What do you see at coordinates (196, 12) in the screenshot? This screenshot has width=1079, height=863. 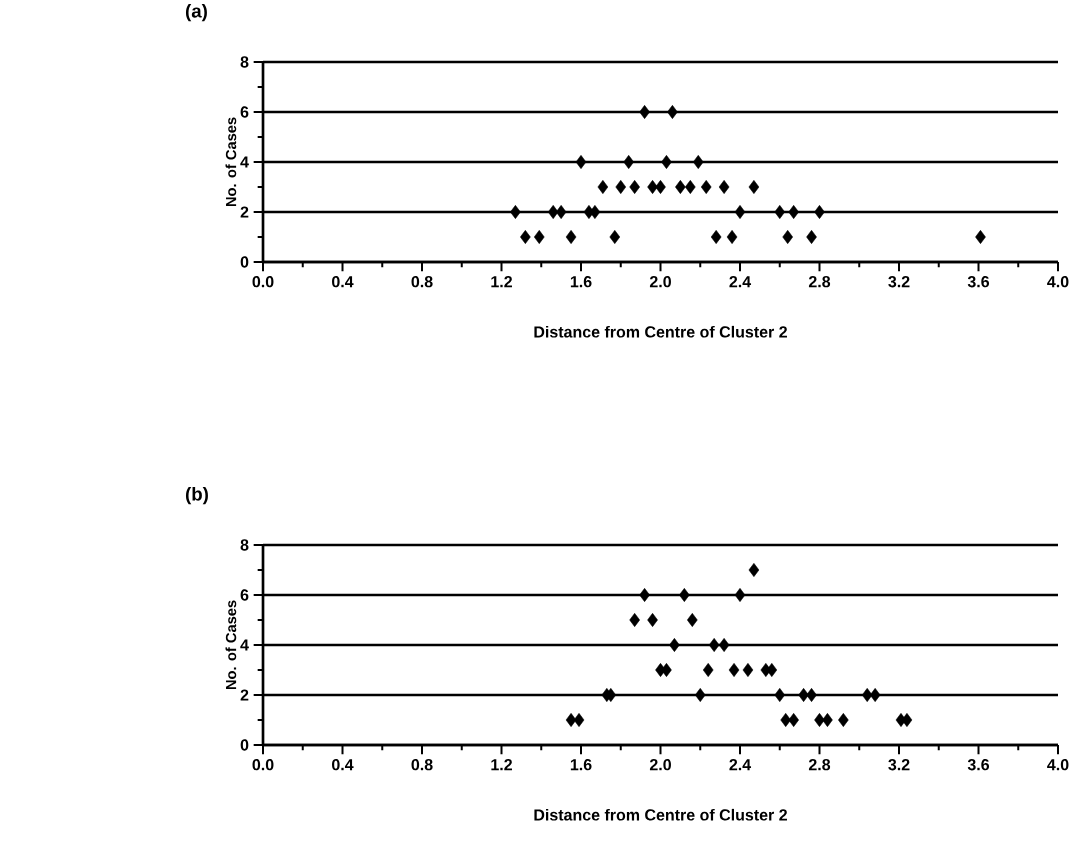 I see `chart-title: (a)` at bounding box center [196, 12].